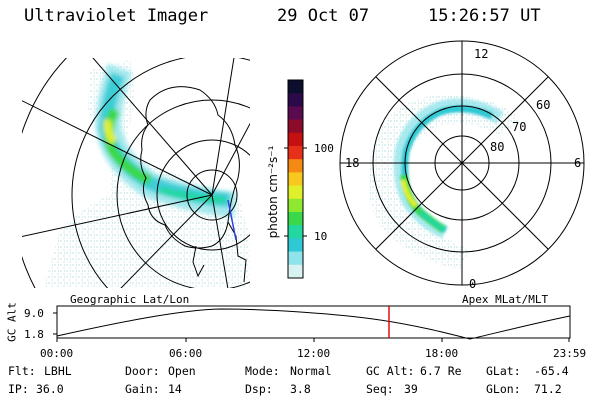 The height and width of the screenshot is (400, 600). What do you see at coordinates (57, 353) in the screenshot?
I see `altitude-xtick-0000: 00:00` at bounding box center [57, 353].